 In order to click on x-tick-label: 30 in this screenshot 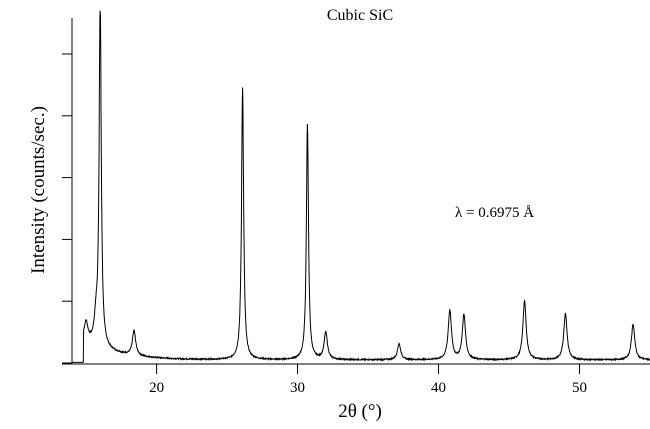, I will do `click(297, 388)`.